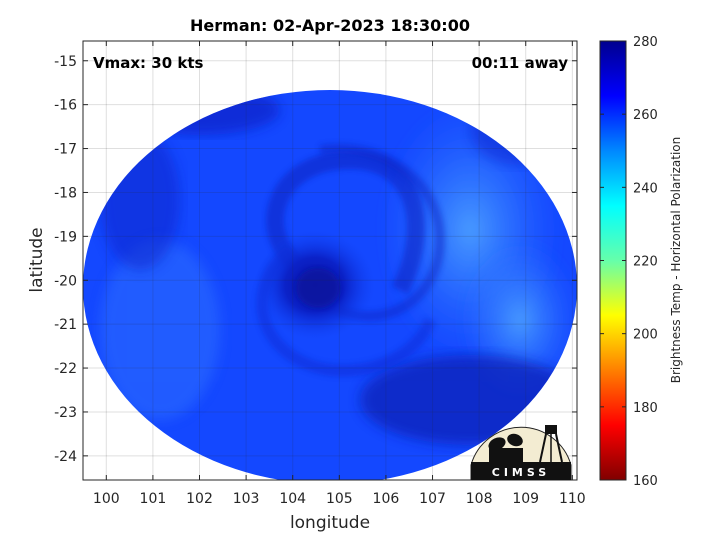 The image size is (720, 540). I want to click on y-tick-label: -23, so click(65, 413).